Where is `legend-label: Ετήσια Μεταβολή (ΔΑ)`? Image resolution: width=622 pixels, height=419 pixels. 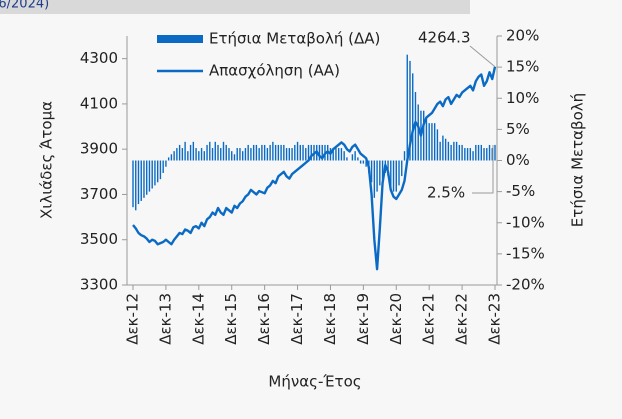
legend-label: Ετήσια Μεταβολή (ΔΑ) is located at coordinates (294, 39).